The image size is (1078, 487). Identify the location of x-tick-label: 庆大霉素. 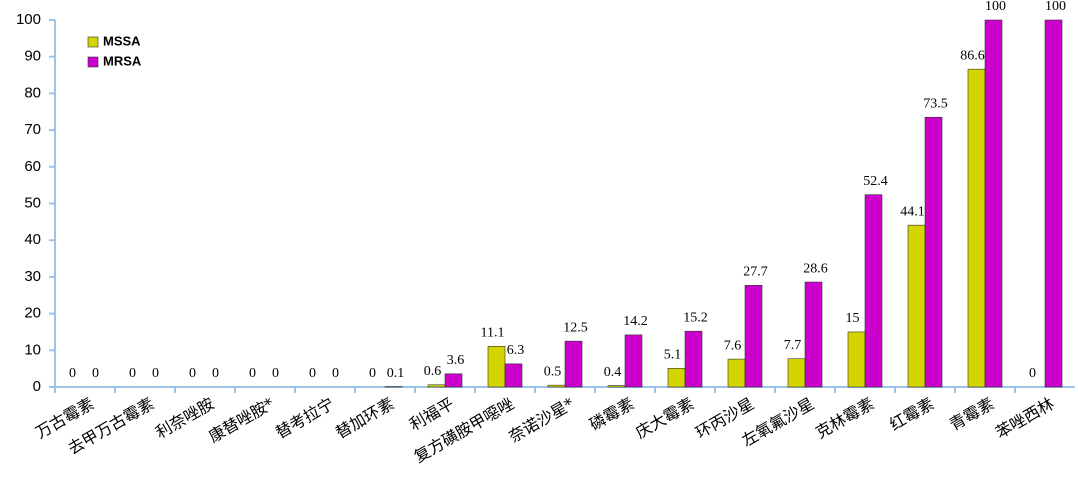
(664, 418).